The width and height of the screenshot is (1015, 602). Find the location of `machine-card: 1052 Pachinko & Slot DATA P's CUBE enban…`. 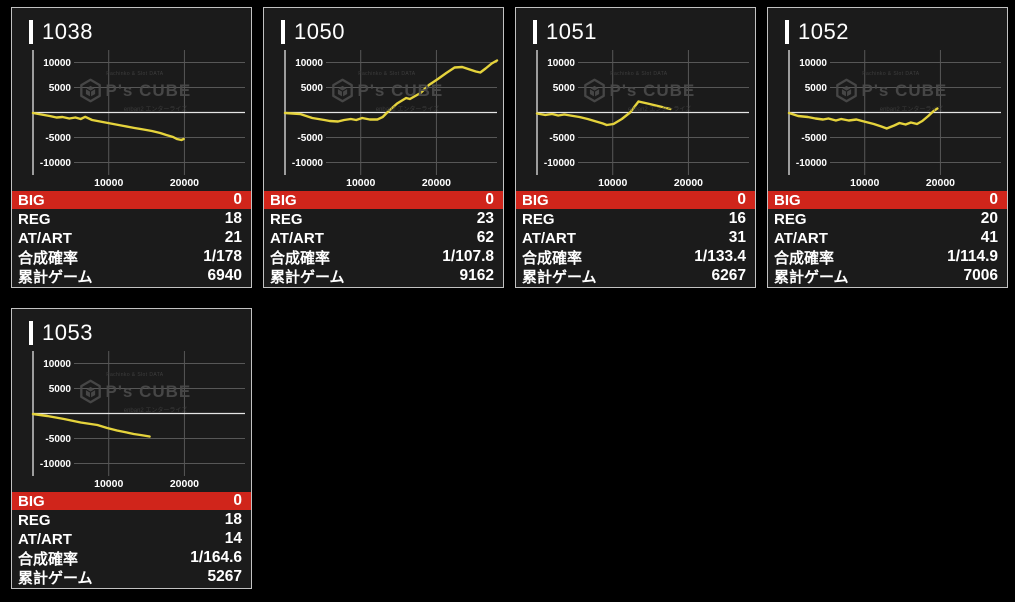

machine-card: 1052 Pachinko & Slot DATA P's CUBE enban… is located at coordinates (887, 147).